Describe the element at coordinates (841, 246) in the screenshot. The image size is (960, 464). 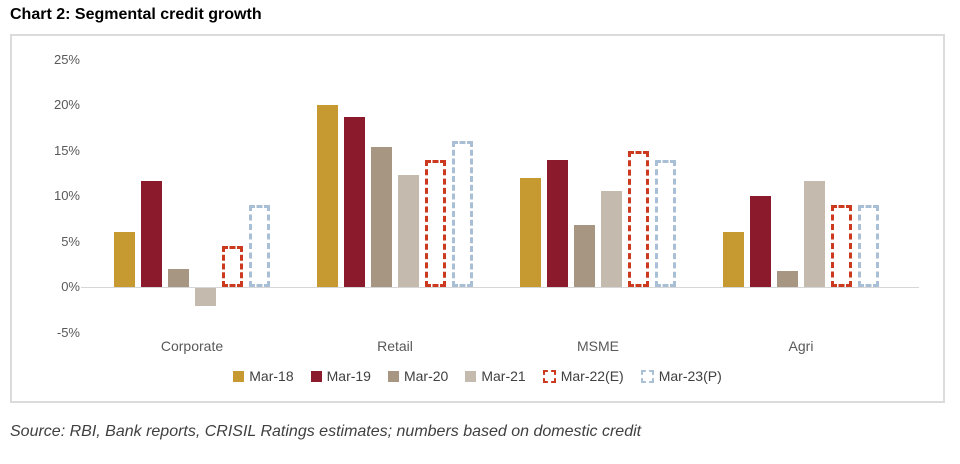
I see `bar-mar22e-agri` at that location.